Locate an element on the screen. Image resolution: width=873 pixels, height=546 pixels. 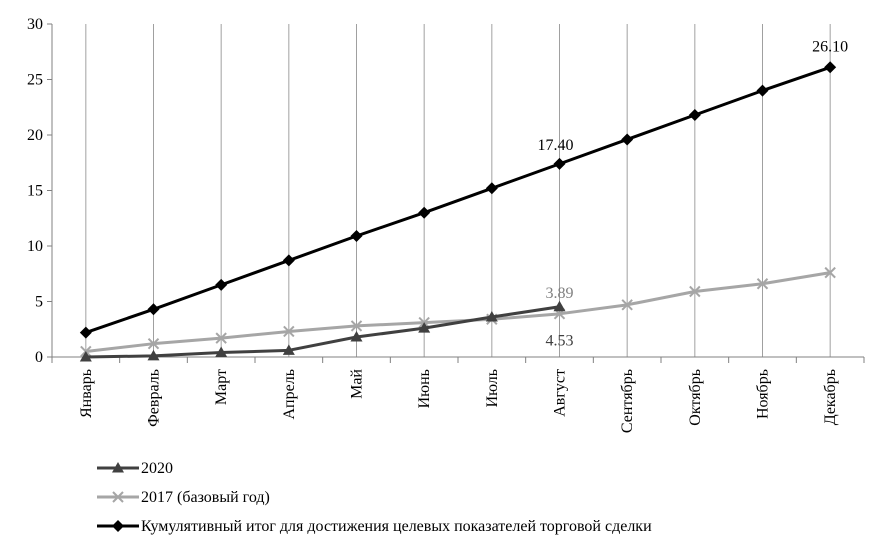
x-tick-label: Ноябрь is located at coordinates (763, 394).